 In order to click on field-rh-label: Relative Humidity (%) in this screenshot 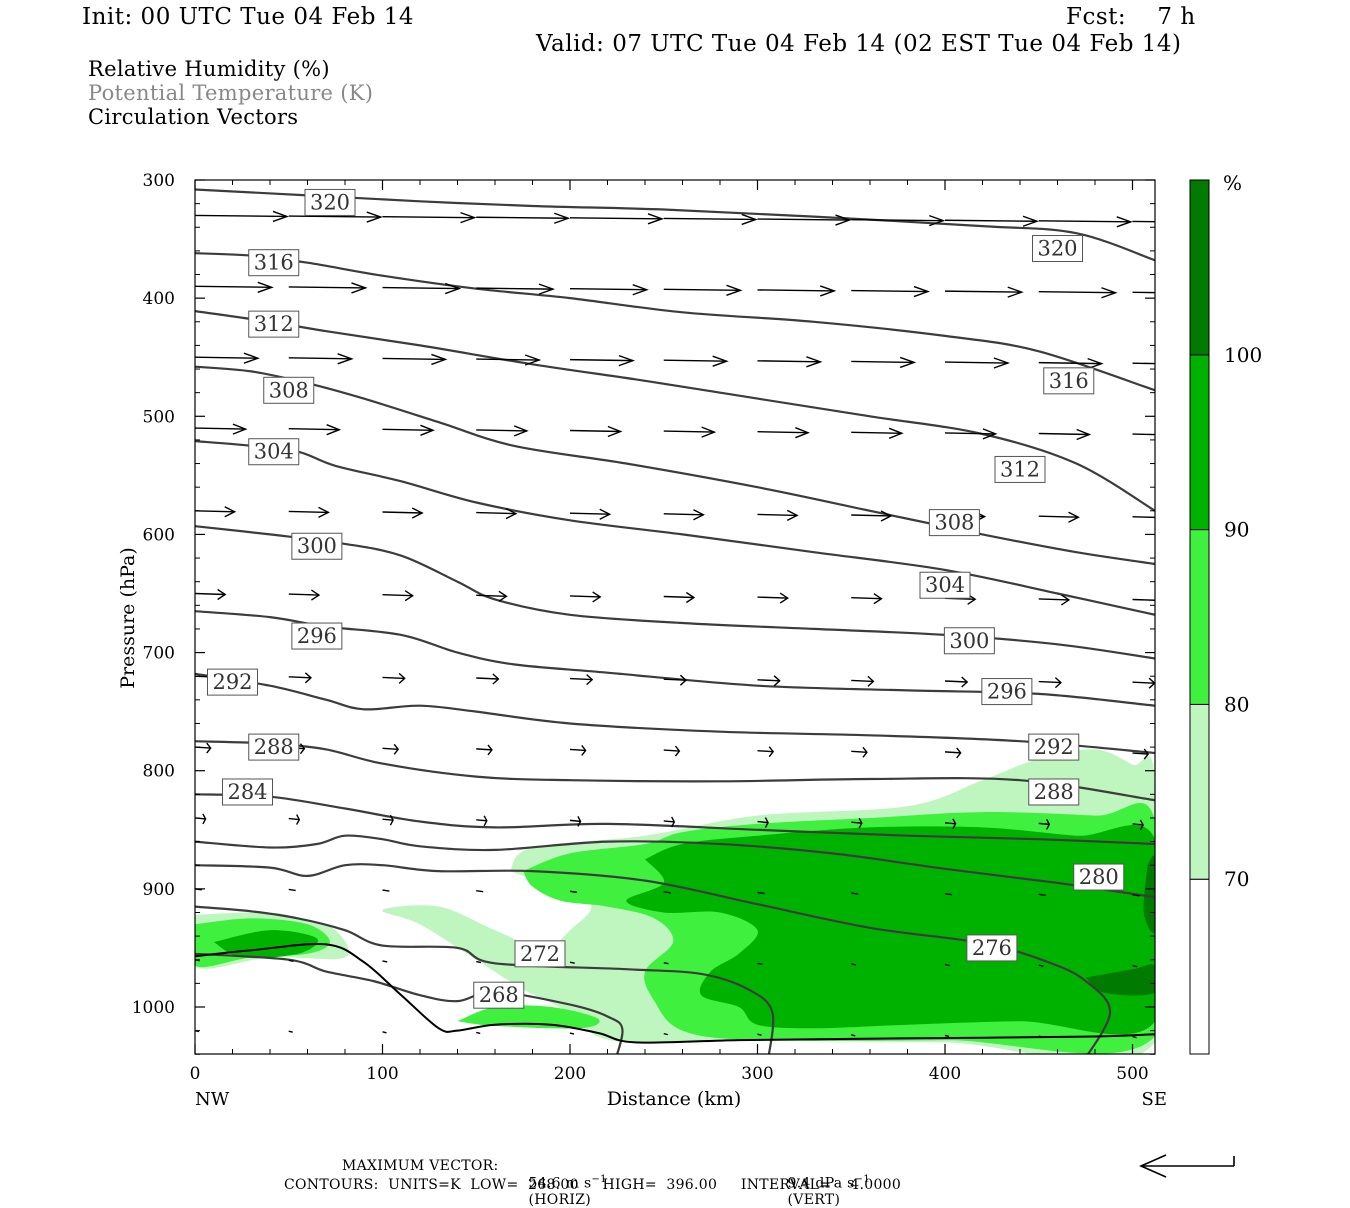, I will do `click(209, 69)`.